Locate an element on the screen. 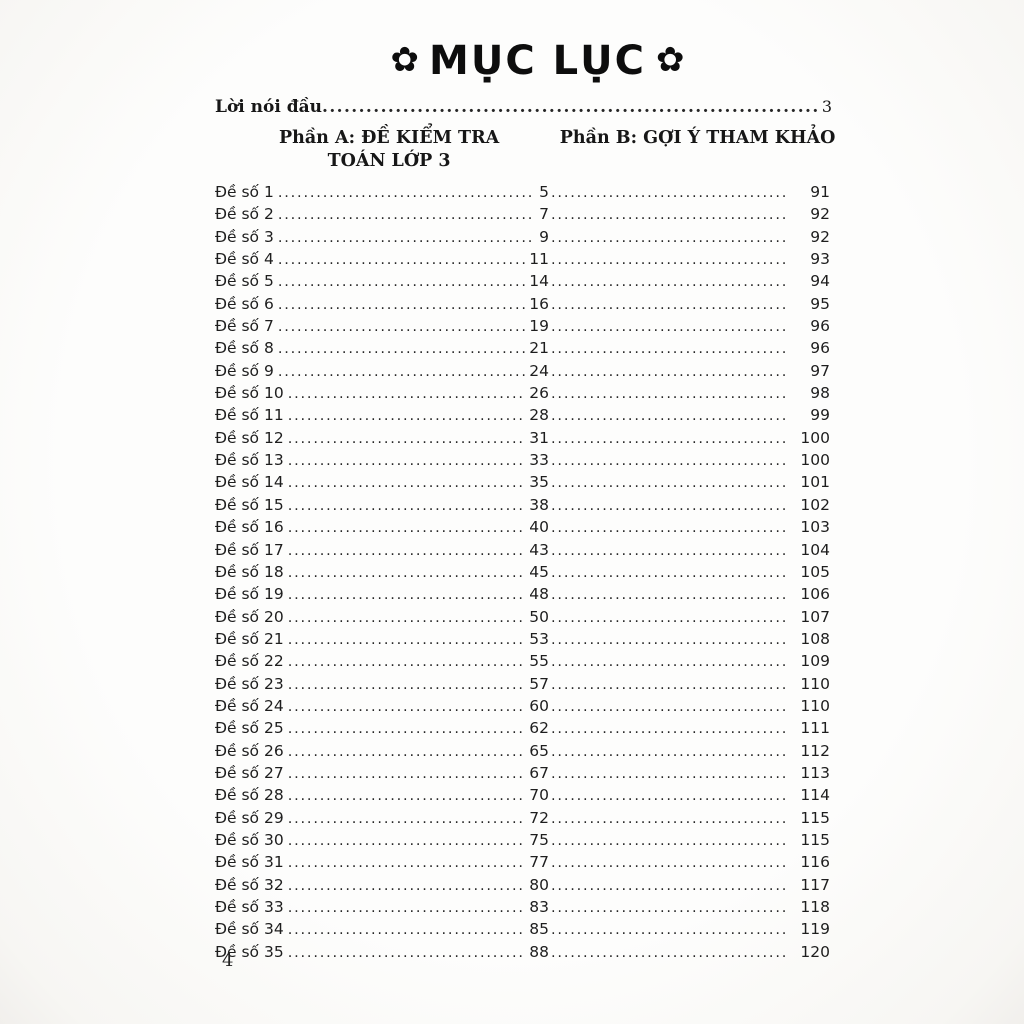 Image resolution: width=1024 pixels, height=1024 pixels. toc-entry-label: Đề số 31 is located at coordinates (249, 862).